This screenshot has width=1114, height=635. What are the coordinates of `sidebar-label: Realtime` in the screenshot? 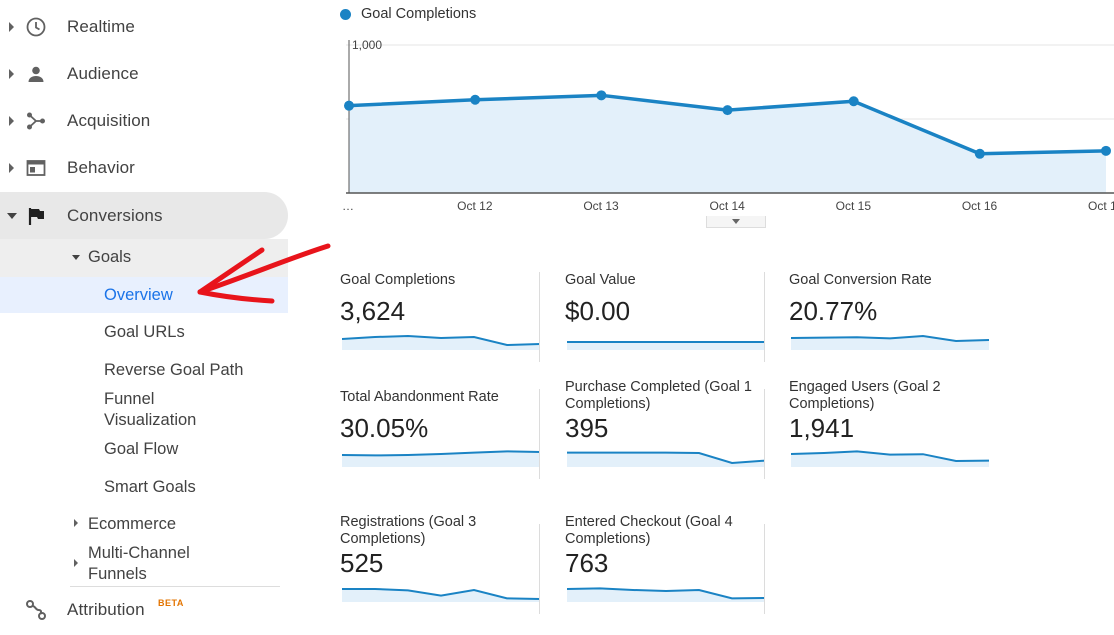 It's located at (101, 26).